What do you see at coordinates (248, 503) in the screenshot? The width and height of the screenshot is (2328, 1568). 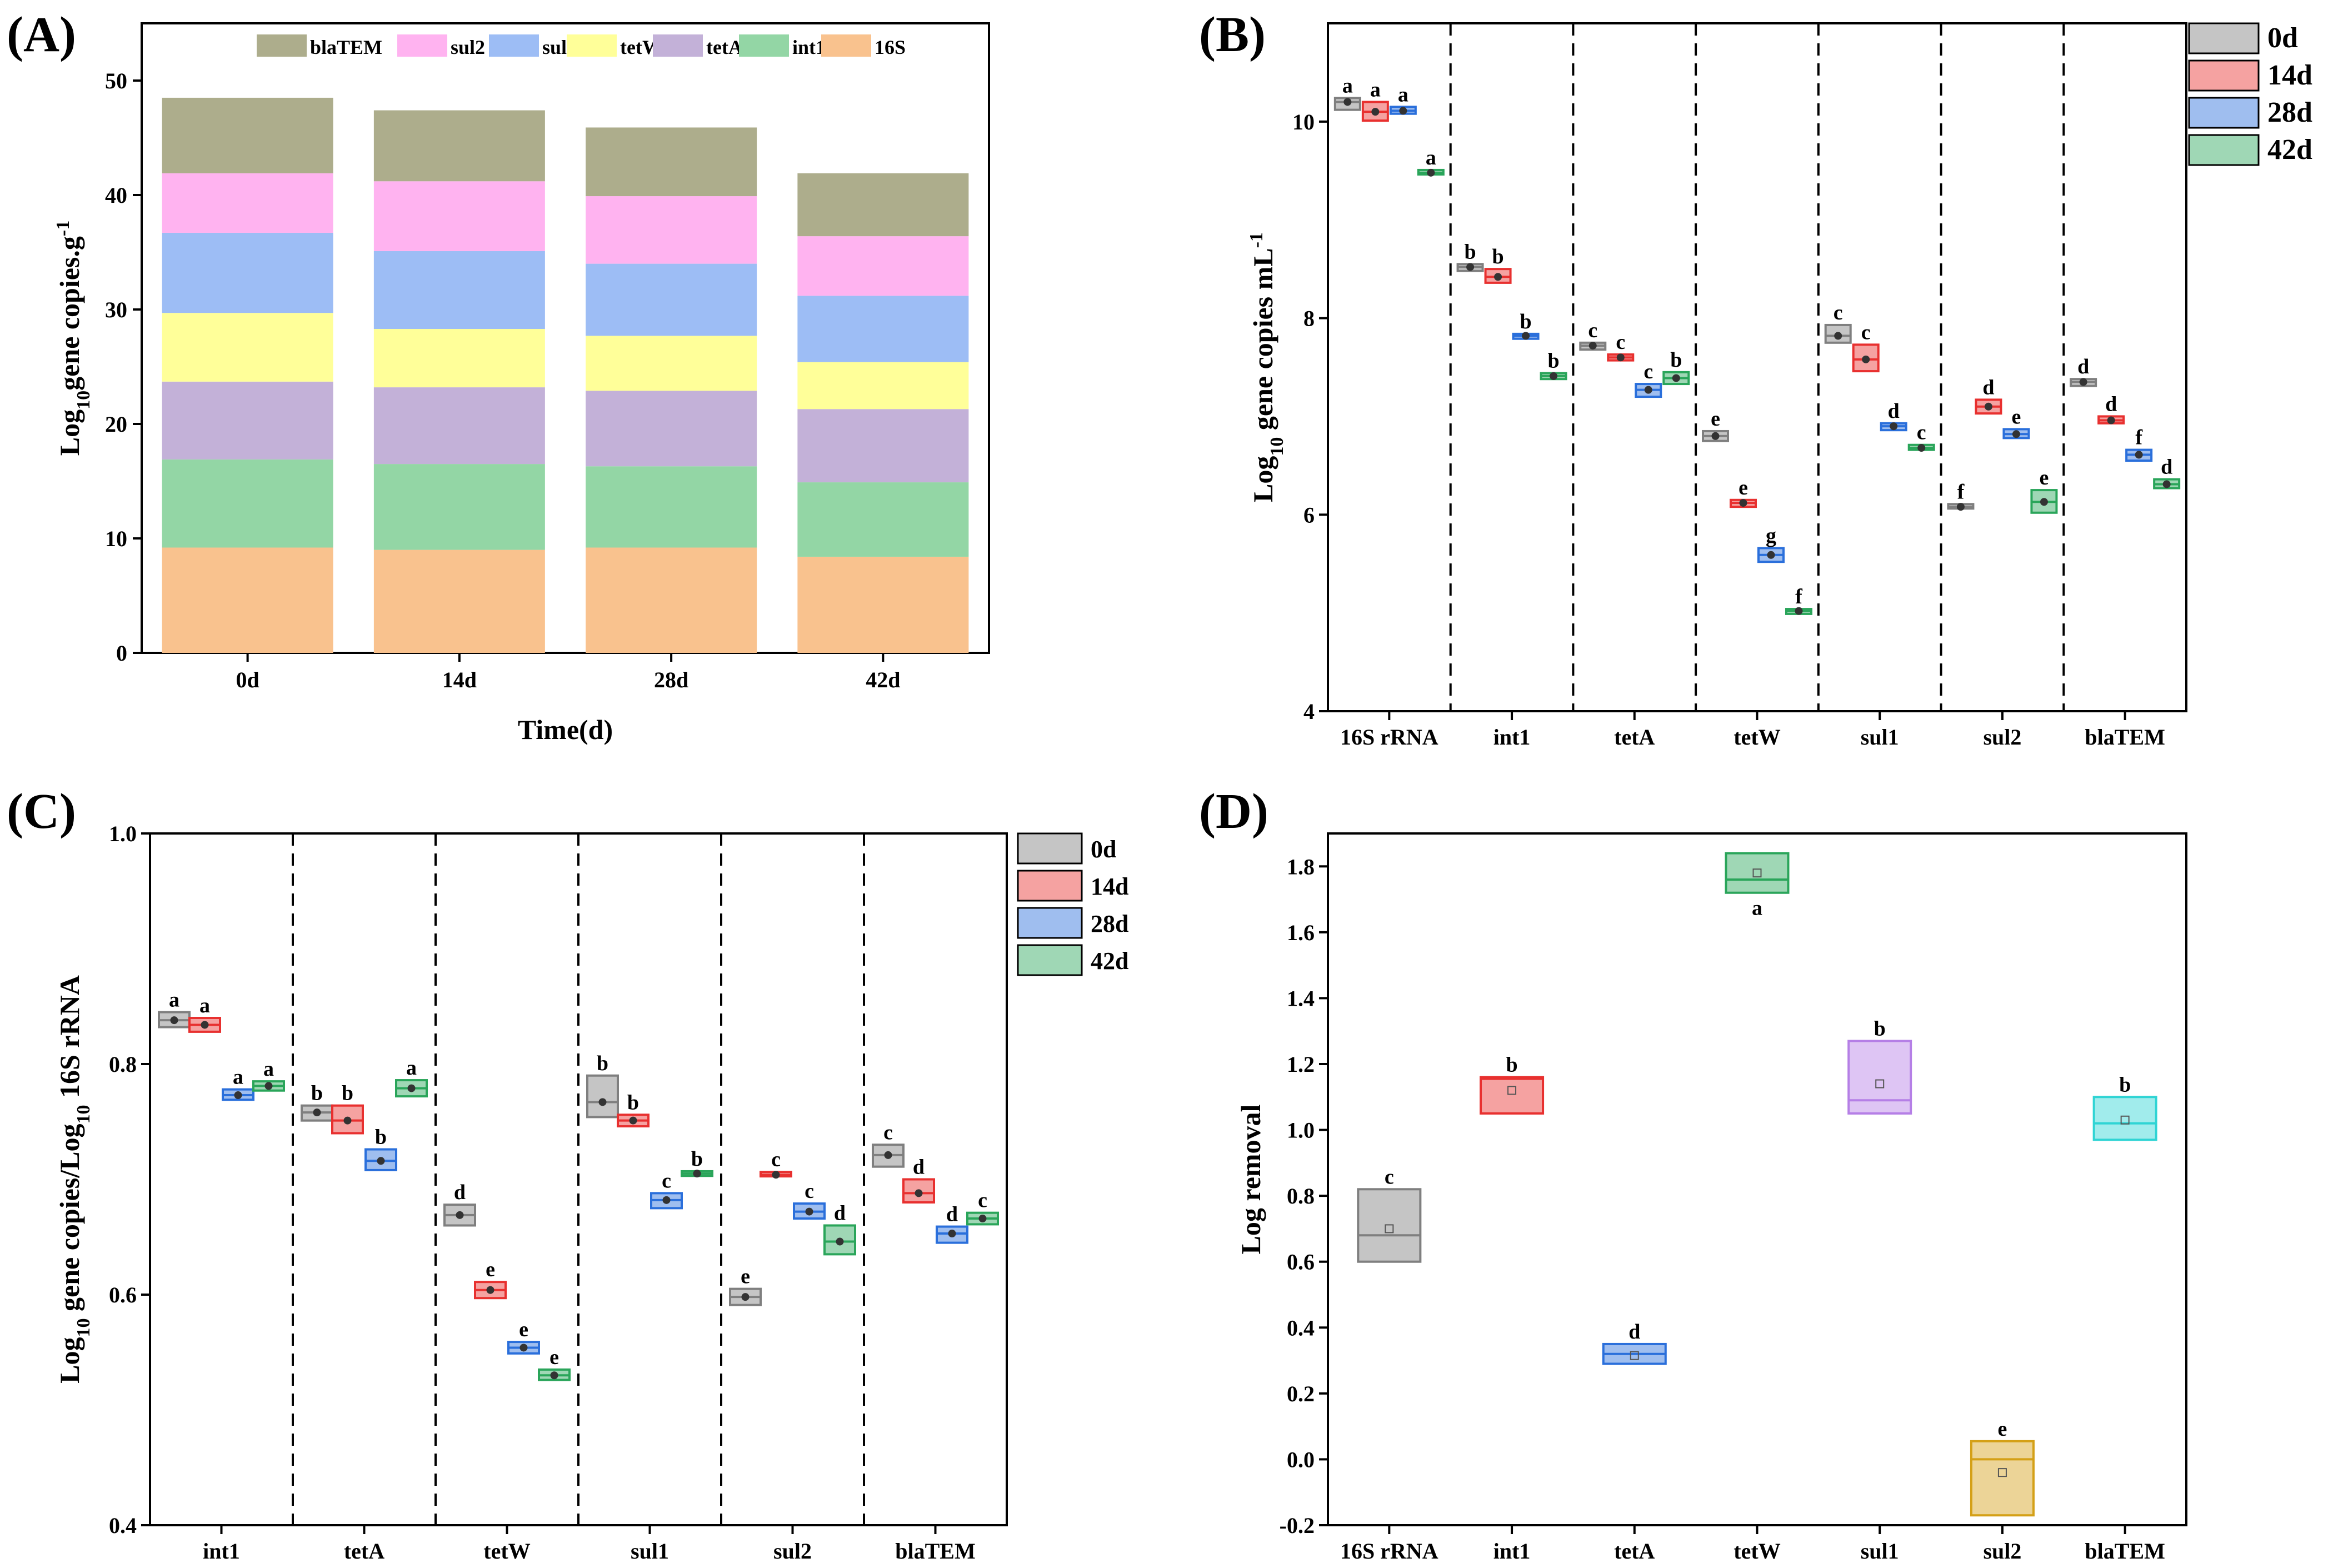 I see `bar-segment-int1-0d` at bounding box center [248, 503].